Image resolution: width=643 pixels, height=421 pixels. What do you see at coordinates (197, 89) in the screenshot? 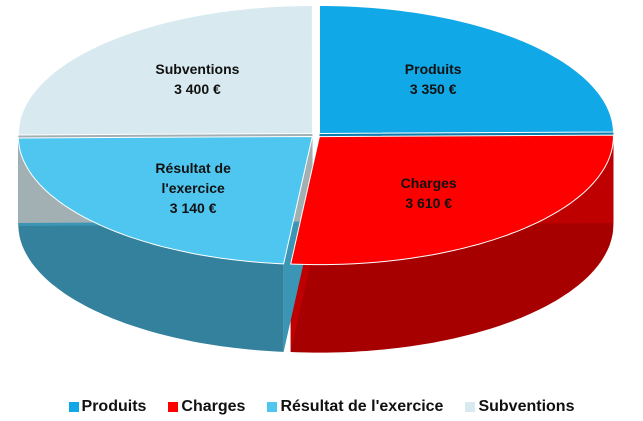
I see `label-value: 3 400 €` at bounding box center [197, 89].